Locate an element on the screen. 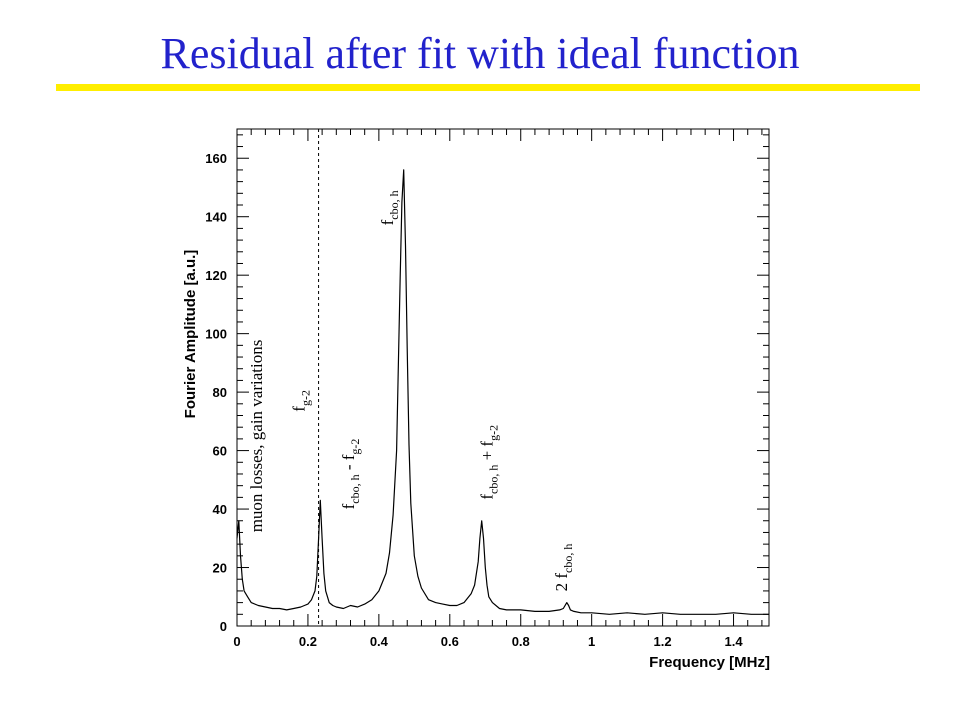 This screenshot has height=720, width=960. y-tick-label: 160 is located at coordinates (216, 158).